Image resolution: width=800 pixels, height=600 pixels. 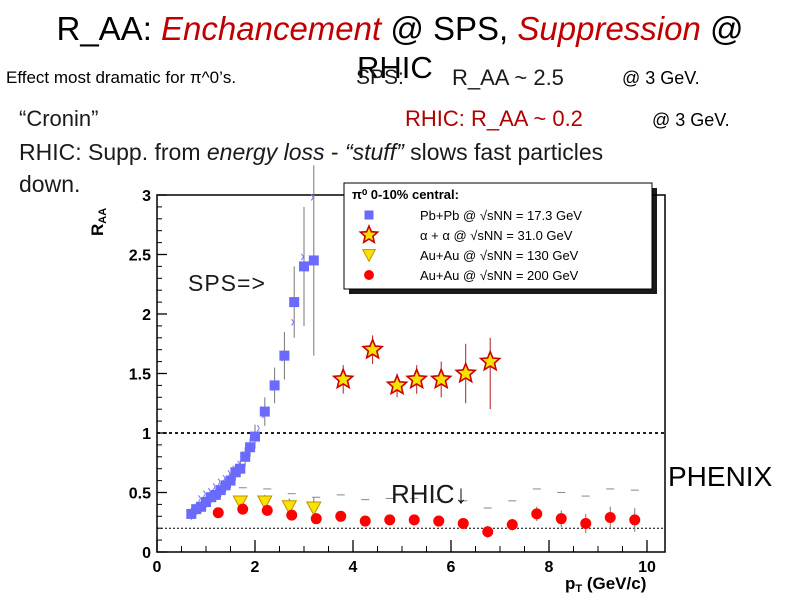 I want to click on title-suppression: Suppression, so click(x=609, y=28).